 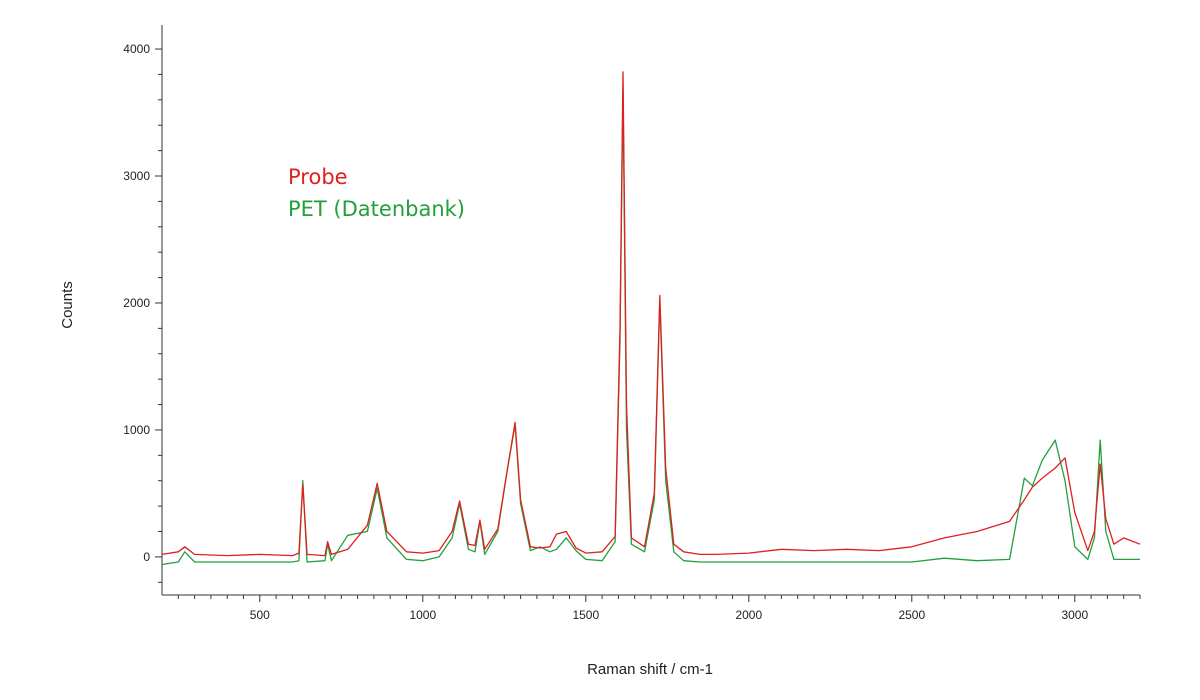 I want to click on legend-entry-pet-datenbank: PET (Datenbank), so click(x=376, y=209).